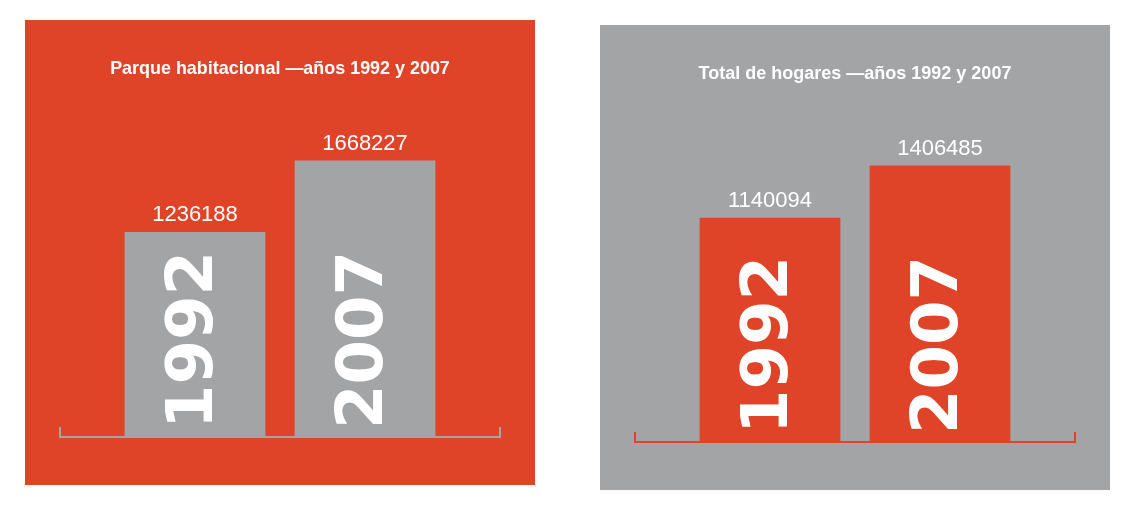 The width and height of the screenshot is (1132, 510). What do you see at coordinates (280, 67) in the screenshot?
I see `chart-title: Parque habitacional —años 1992 y 2007` at bounding box center [280, 67].